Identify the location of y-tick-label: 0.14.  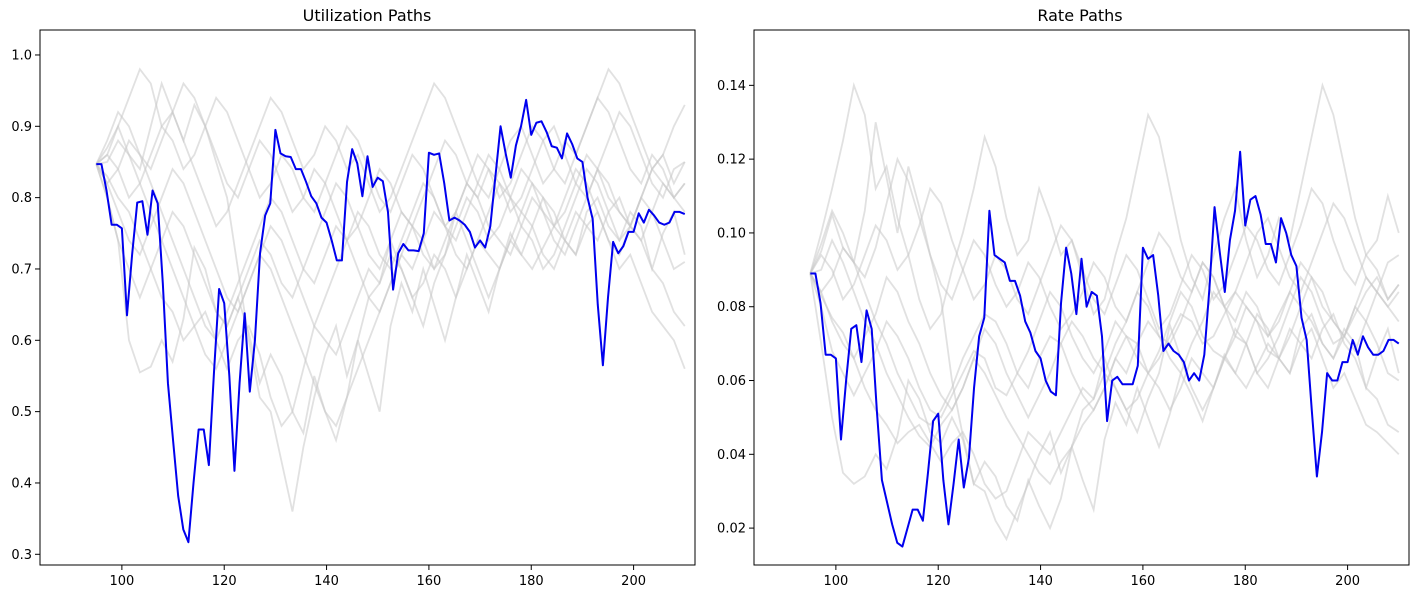
(731, 86).